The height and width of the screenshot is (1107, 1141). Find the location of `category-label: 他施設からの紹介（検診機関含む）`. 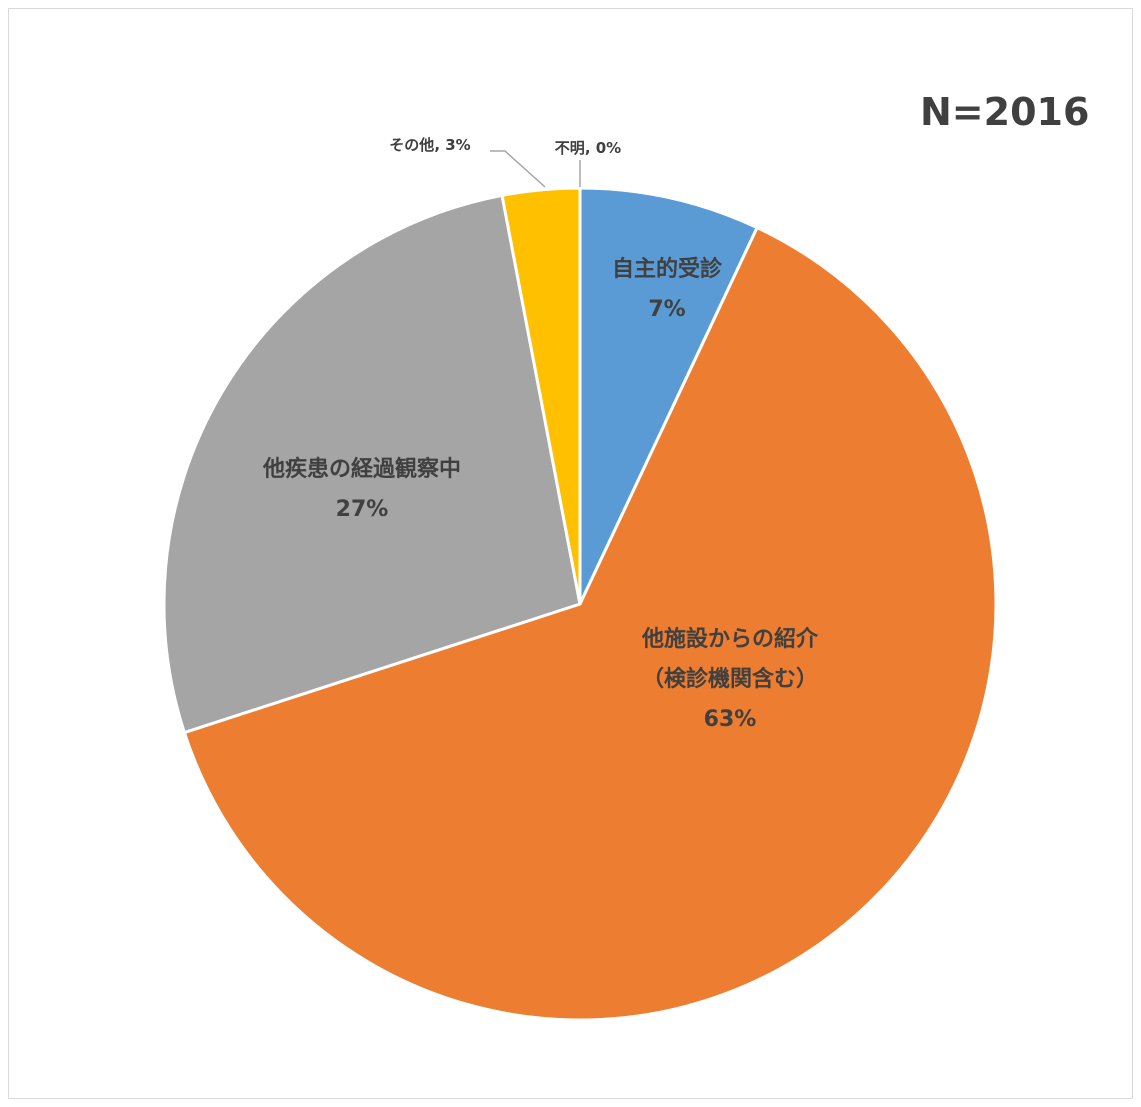

category-label: 他施設からの紹介（検診機関含む） is located at coordinates (729, 659).